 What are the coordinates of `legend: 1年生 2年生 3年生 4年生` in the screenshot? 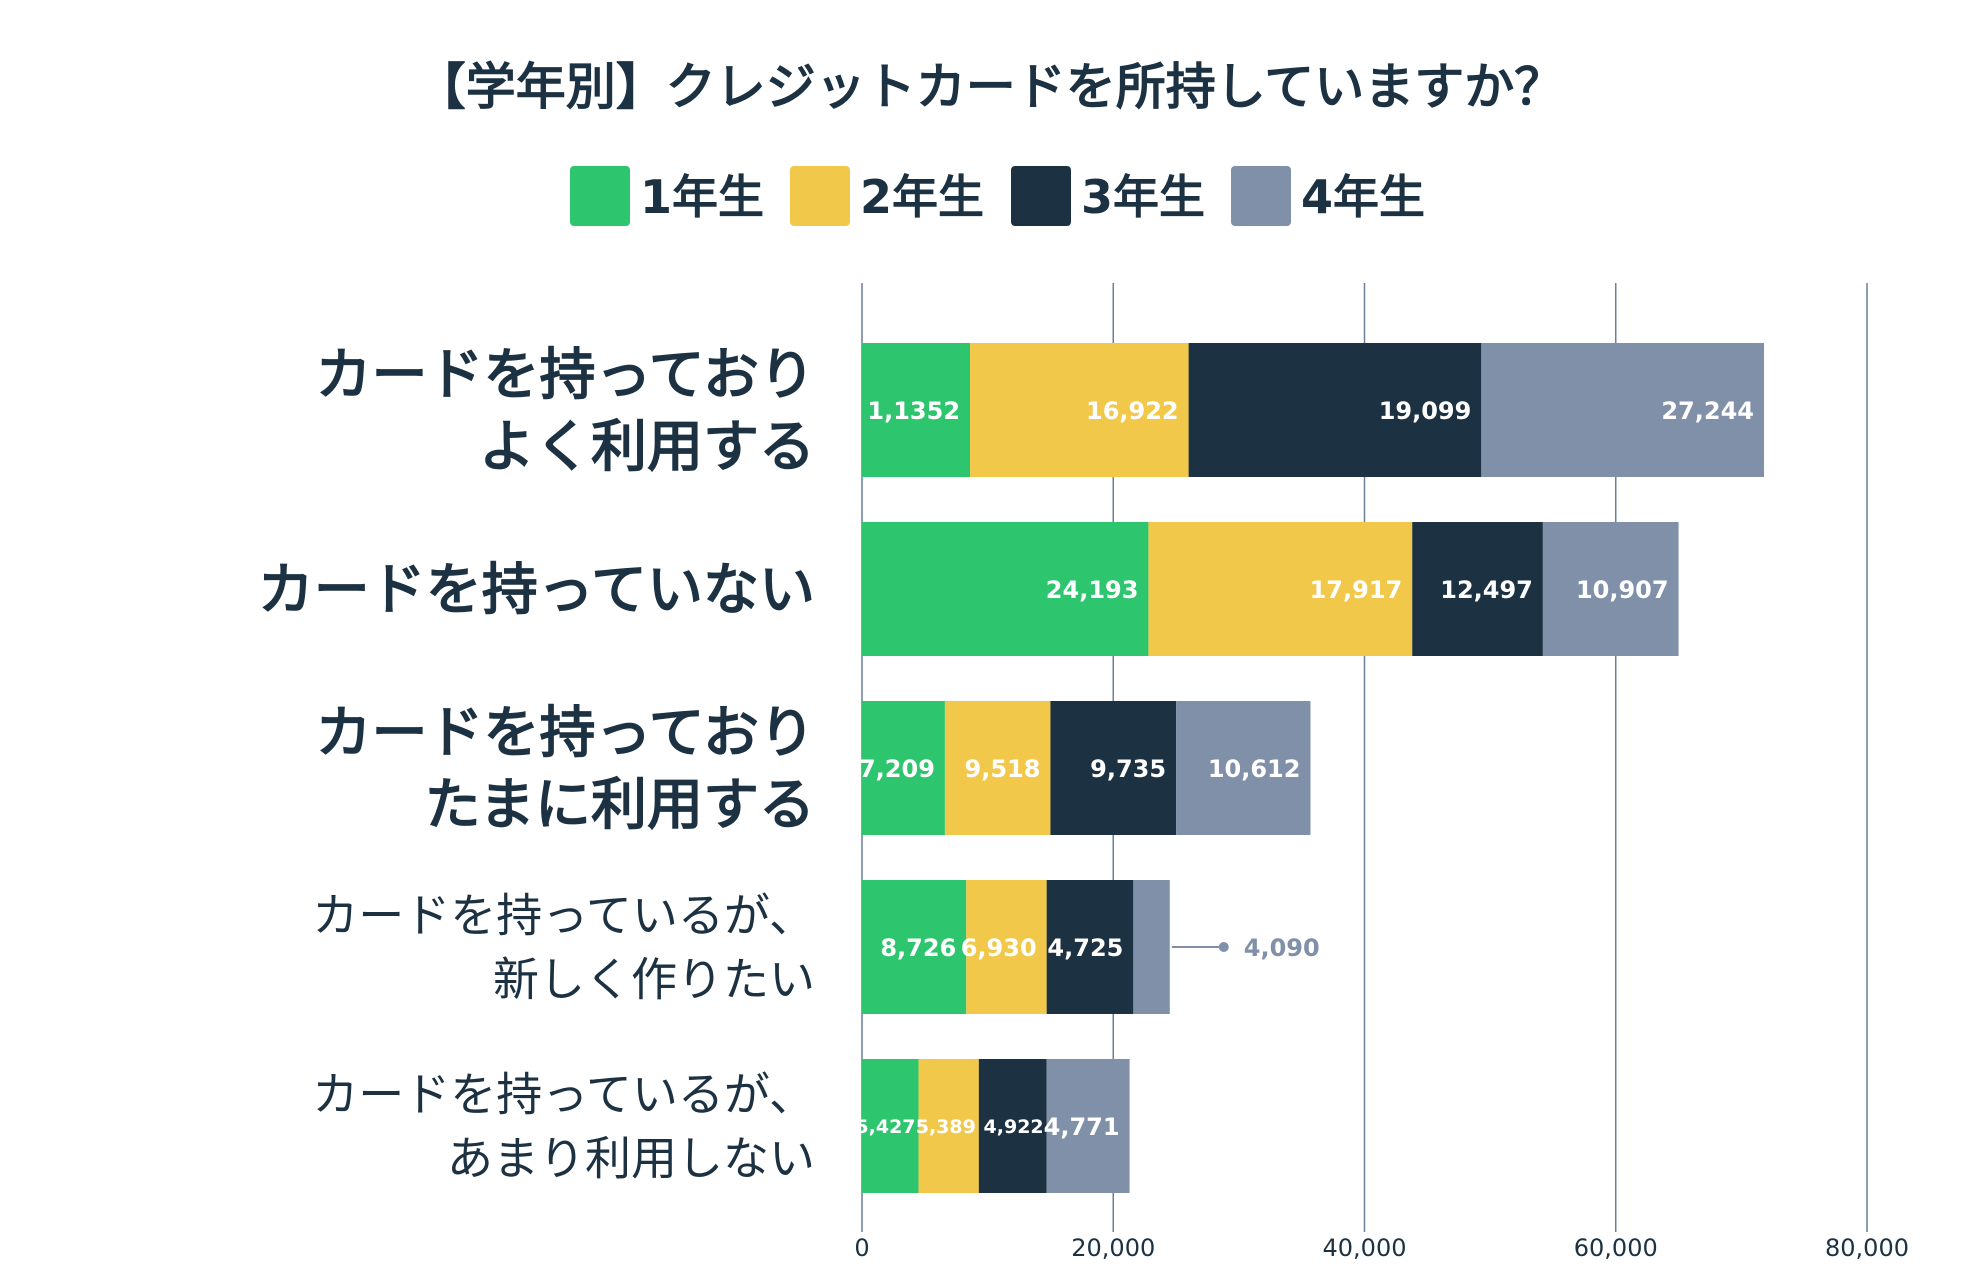 It's located at (997, 196).